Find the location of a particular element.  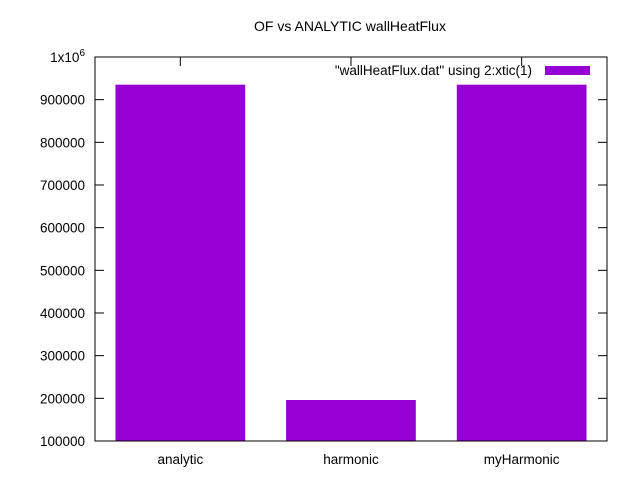

y-tick-label: 300000 is located at coordinates (62, 356).